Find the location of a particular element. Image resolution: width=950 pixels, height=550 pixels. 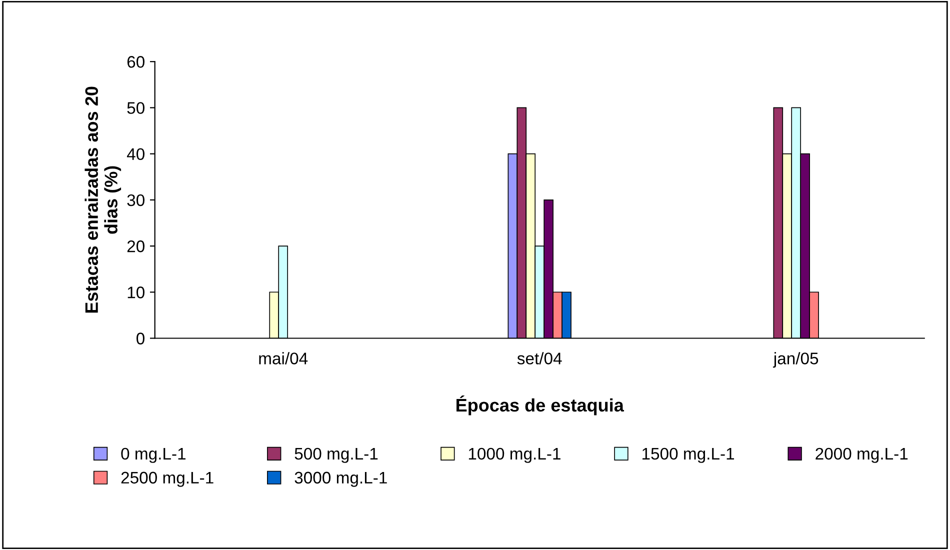

legend-label: 2000 mg.L-1 is located at coordinates (862, 455).